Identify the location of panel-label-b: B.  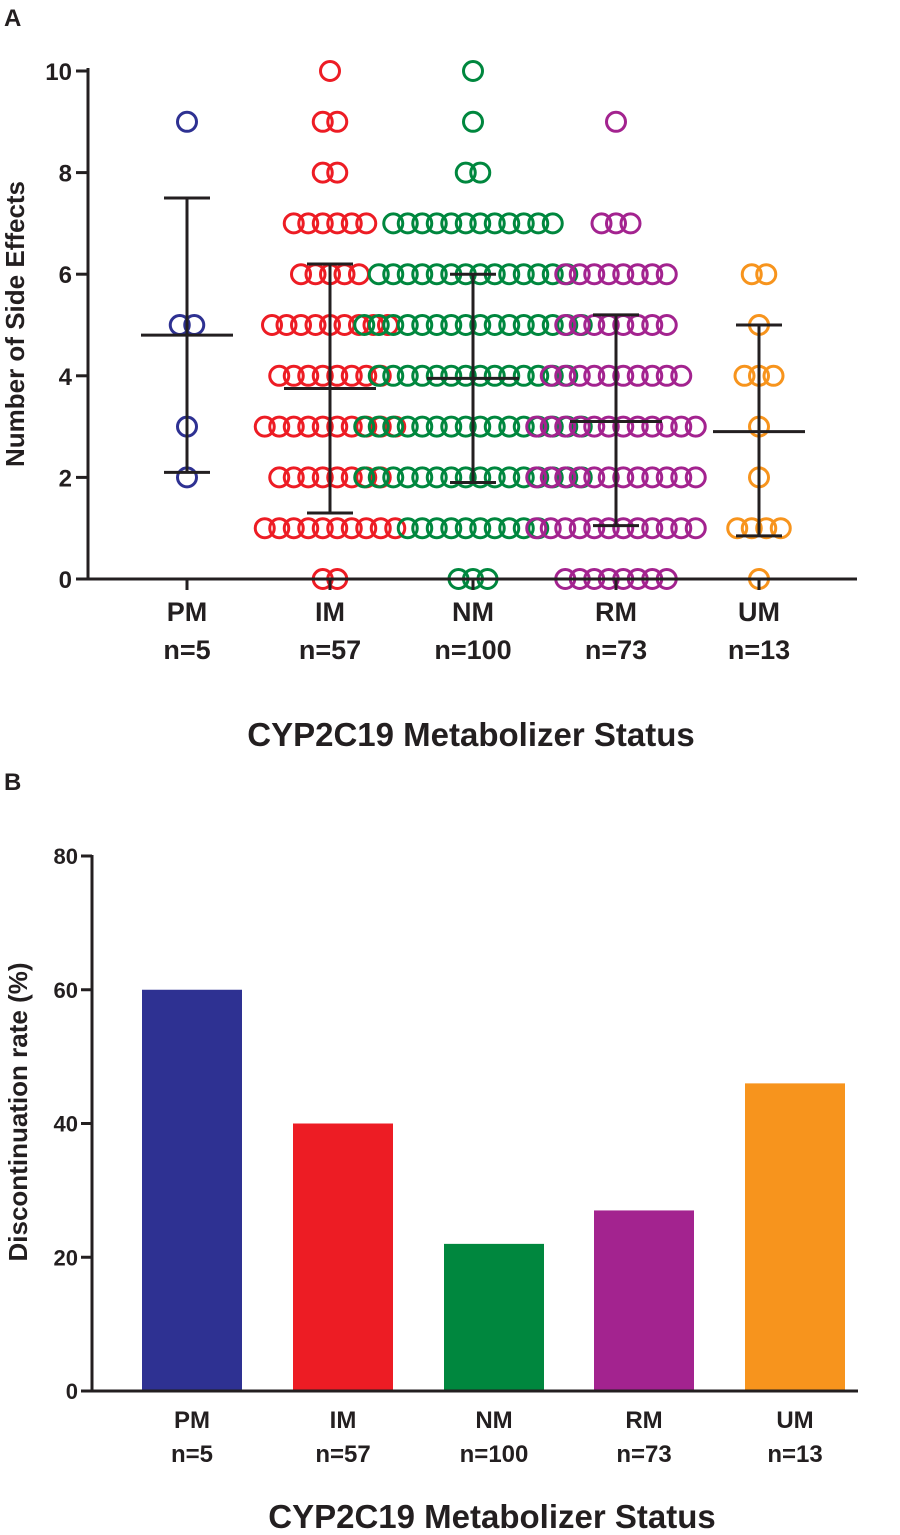
(12, 782).